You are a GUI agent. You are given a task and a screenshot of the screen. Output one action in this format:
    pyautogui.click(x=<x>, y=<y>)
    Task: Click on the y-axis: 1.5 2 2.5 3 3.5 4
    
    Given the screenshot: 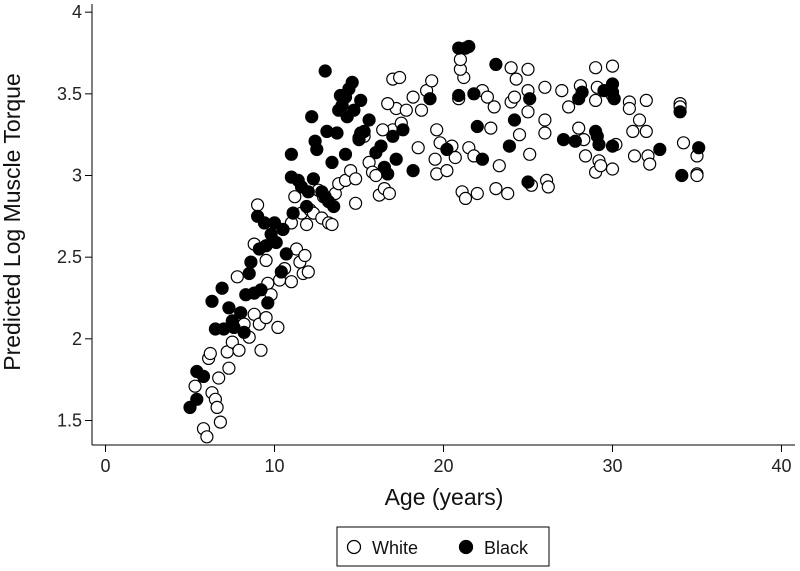 What is the action you would take?
    pyautogui.click(x=75, y=223)
    